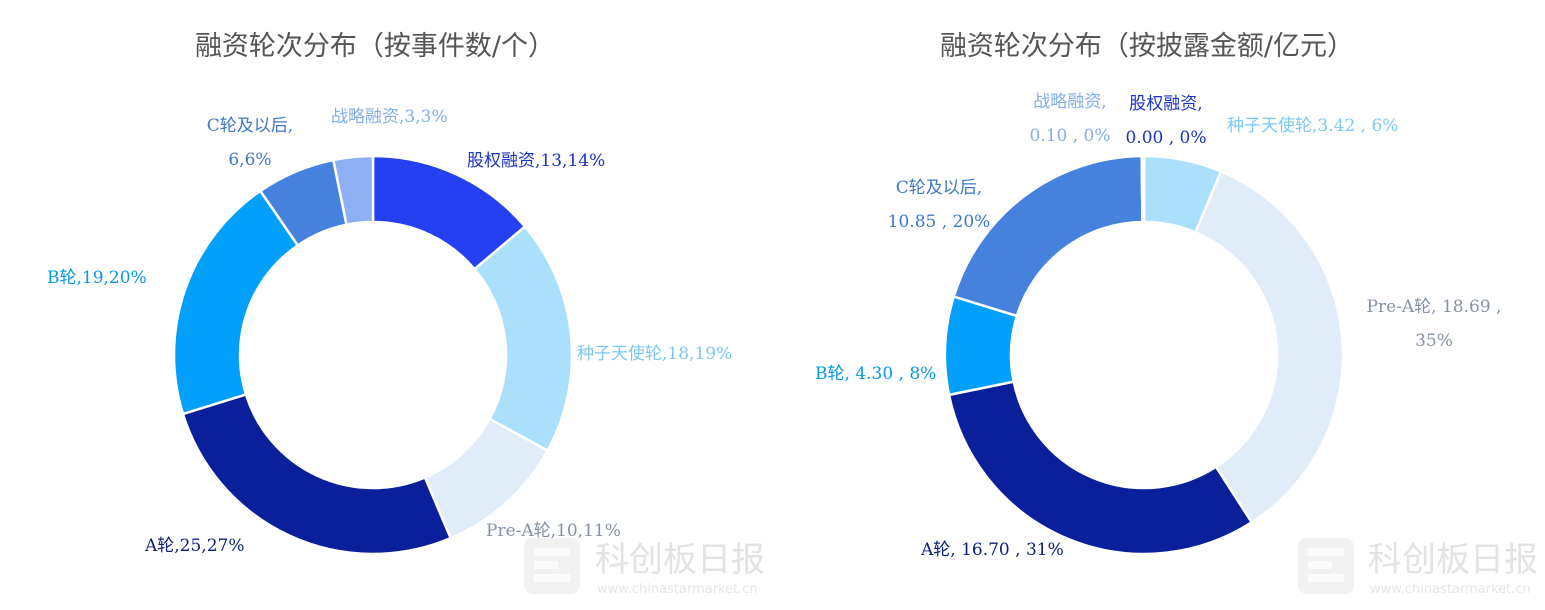 The width and height of the screenshot is (1545, 610). What do you see at coordinates (194, 546) in the screenshot?
I see `data-label-round-a: A轮,25,27%` at bounding box center [194, 546].